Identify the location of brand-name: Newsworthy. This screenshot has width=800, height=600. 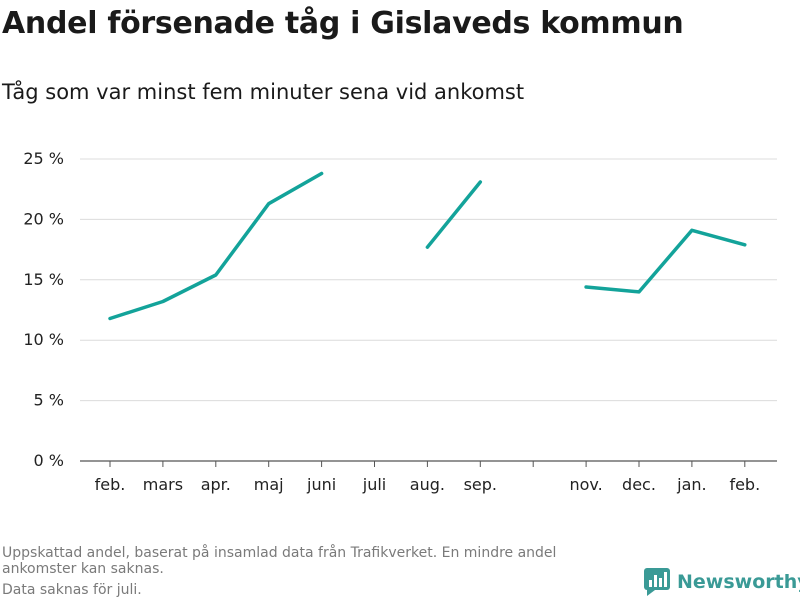
(738, 582).